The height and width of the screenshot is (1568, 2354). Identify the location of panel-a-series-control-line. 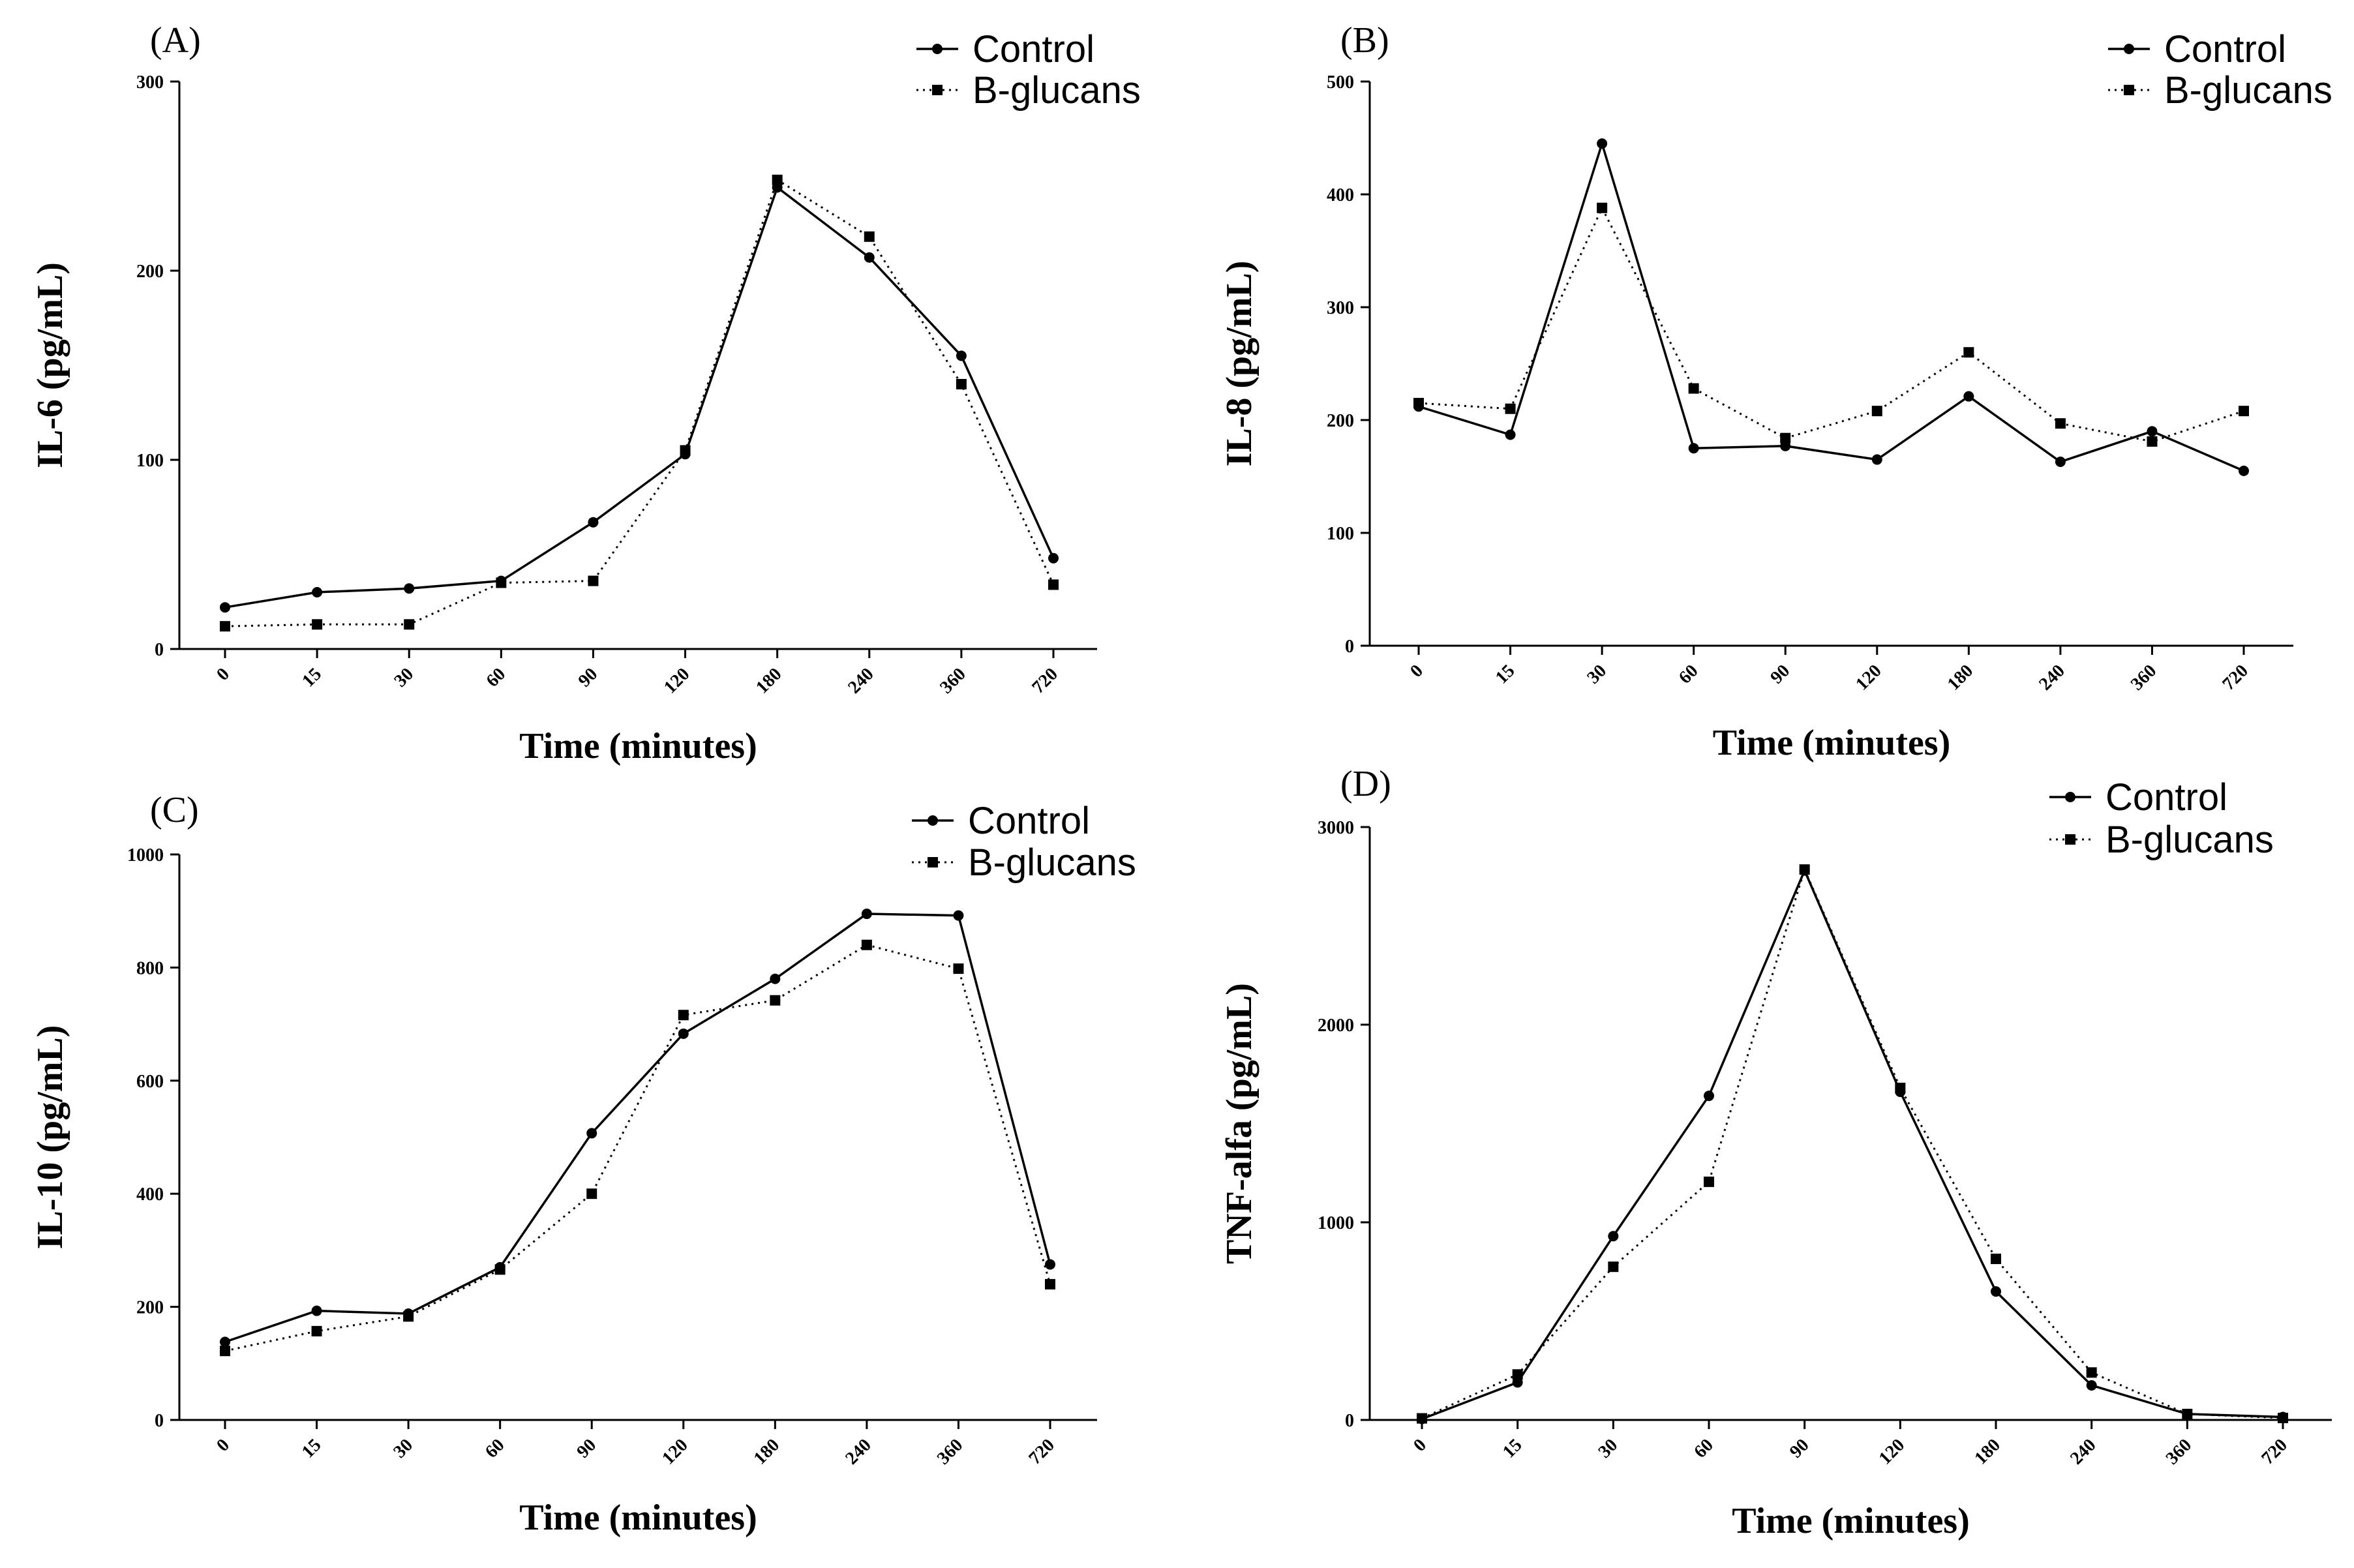
(639, 397).